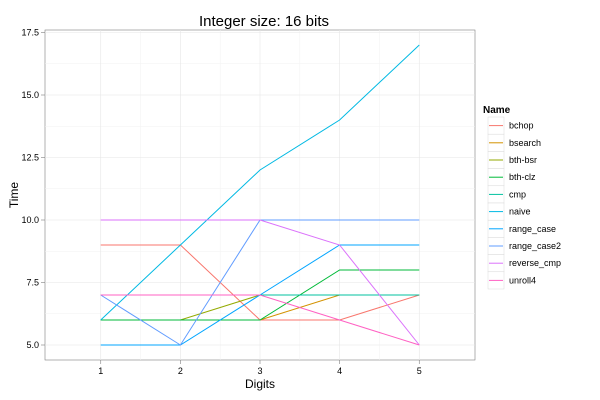  What do you see at coordinates (339, 371) in the screenshot?
I see `x-tick-label: 4` at bounding box center [339, 371].